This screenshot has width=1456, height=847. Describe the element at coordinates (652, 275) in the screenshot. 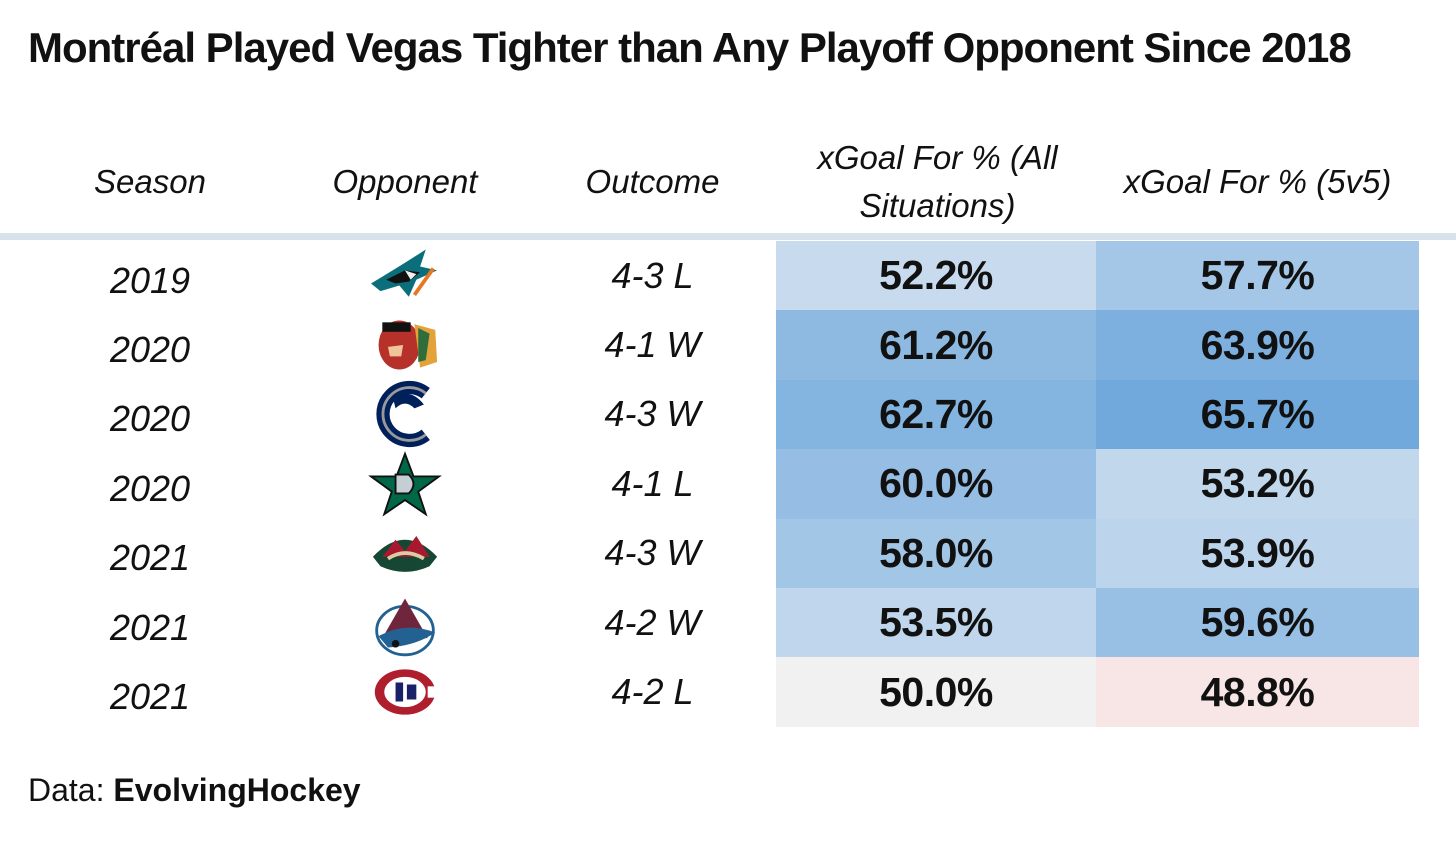

I see `outcome-cell: 4-3 L` at that location.